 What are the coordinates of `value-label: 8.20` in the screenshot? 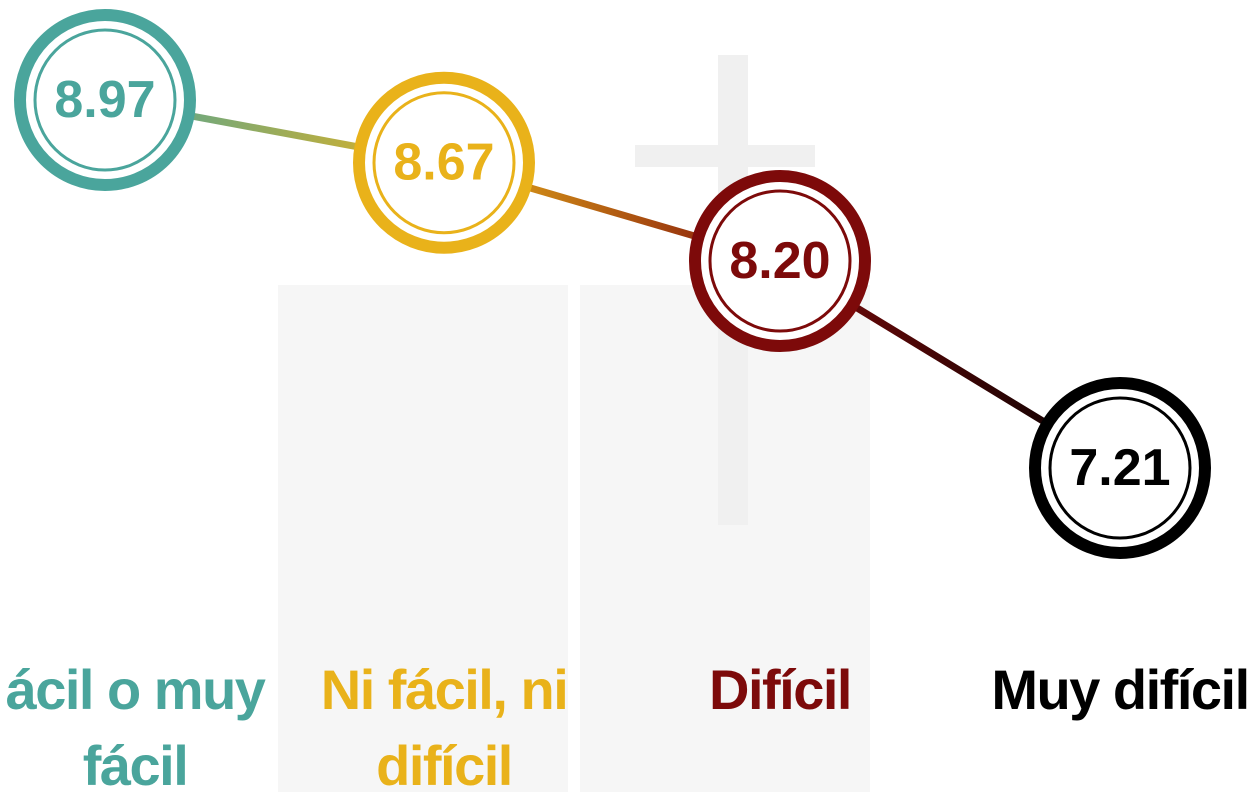 It's located at (779, 261).